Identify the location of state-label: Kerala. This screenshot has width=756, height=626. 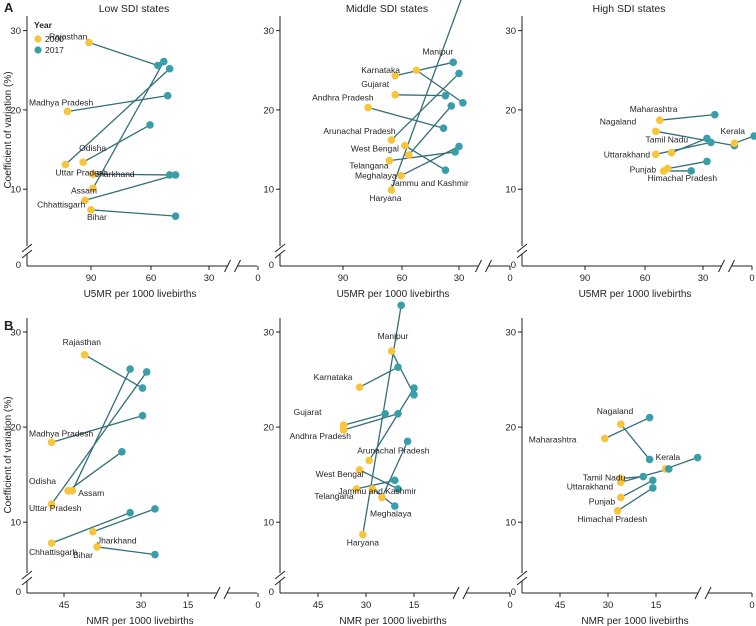
(732, 131).